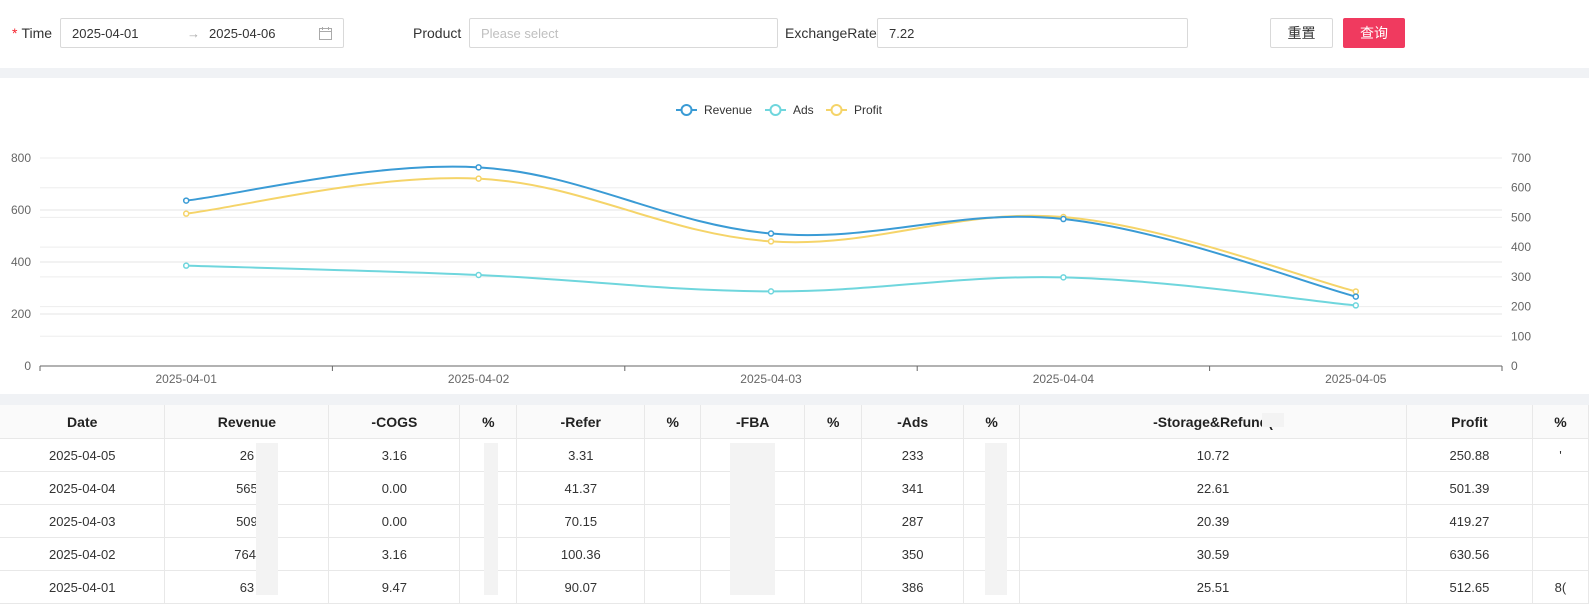 The width and height of the screenshot is (1589, 614). I want to click on x-tick-label: 2025-04-04, so click(1064, 379).